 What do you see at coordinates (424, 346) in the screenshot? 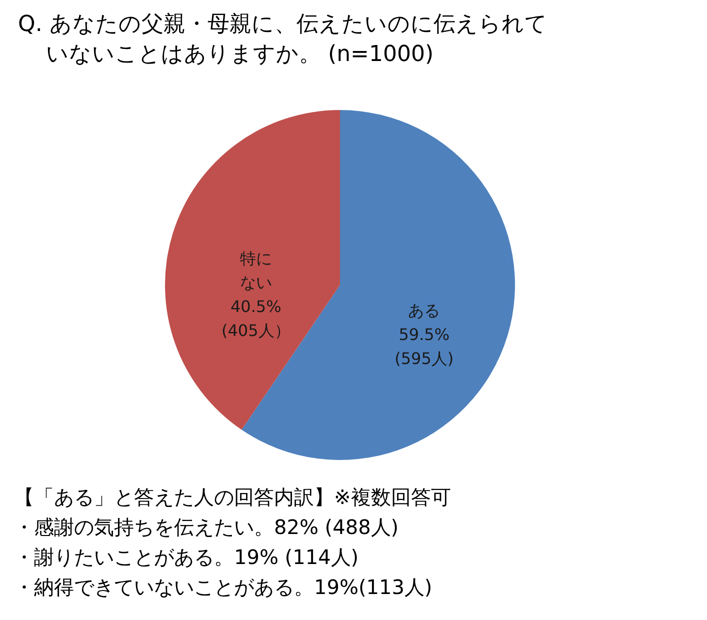
I see `data-label: 59.5% (595人)` at bounding box center [424, 346].